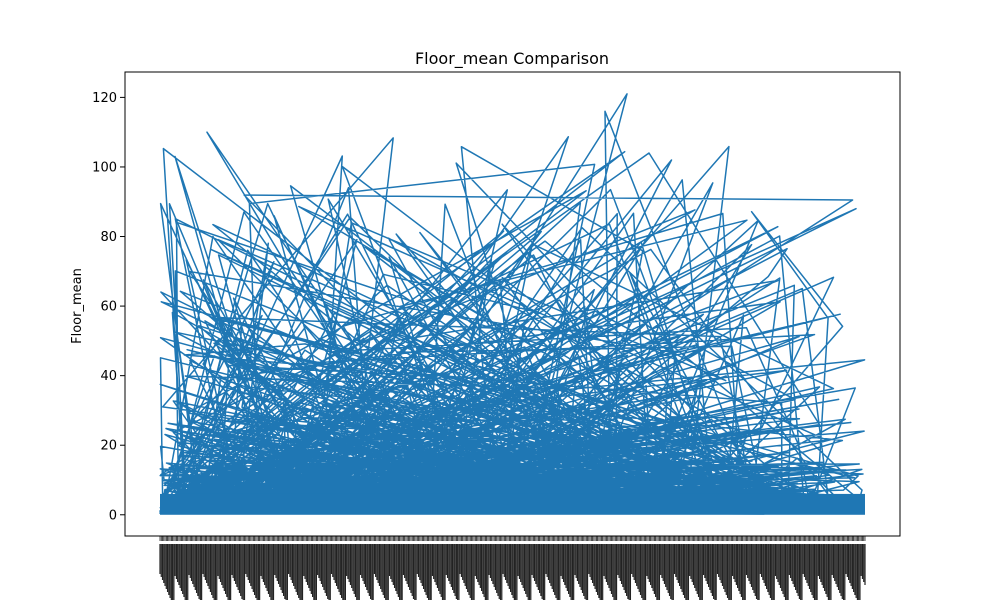 The image size is (1000, 600). Describe the element at coordinates (108, 237) in the screenshot. I see `y-tick-label: 80` at that location.